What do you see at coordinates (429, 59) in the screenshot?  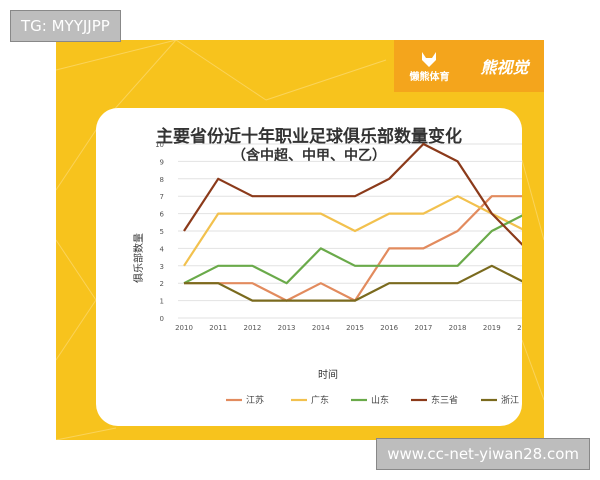 I see `bear-icon` at bounding box center [429, 59].